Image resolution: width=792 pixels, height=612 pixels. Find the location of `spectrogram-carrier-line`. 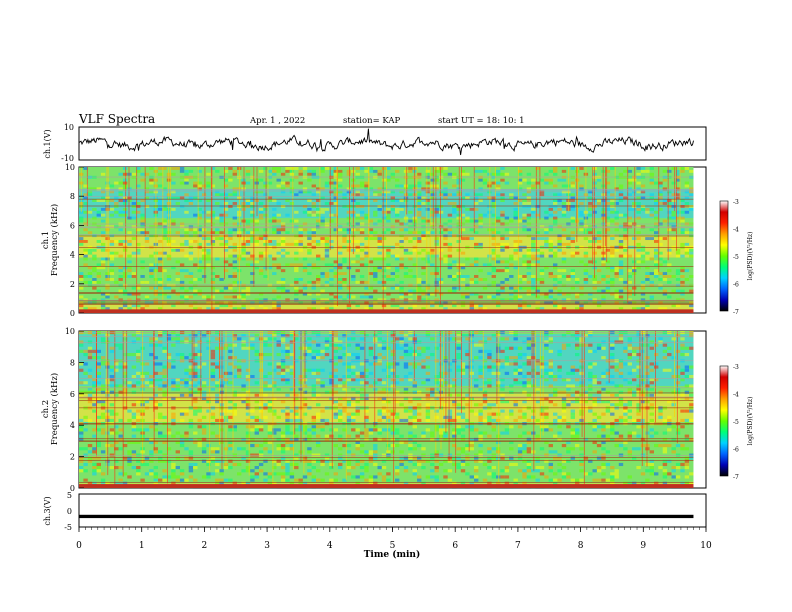

spectrogram-carrier-line is located at coordinates (386, 303).